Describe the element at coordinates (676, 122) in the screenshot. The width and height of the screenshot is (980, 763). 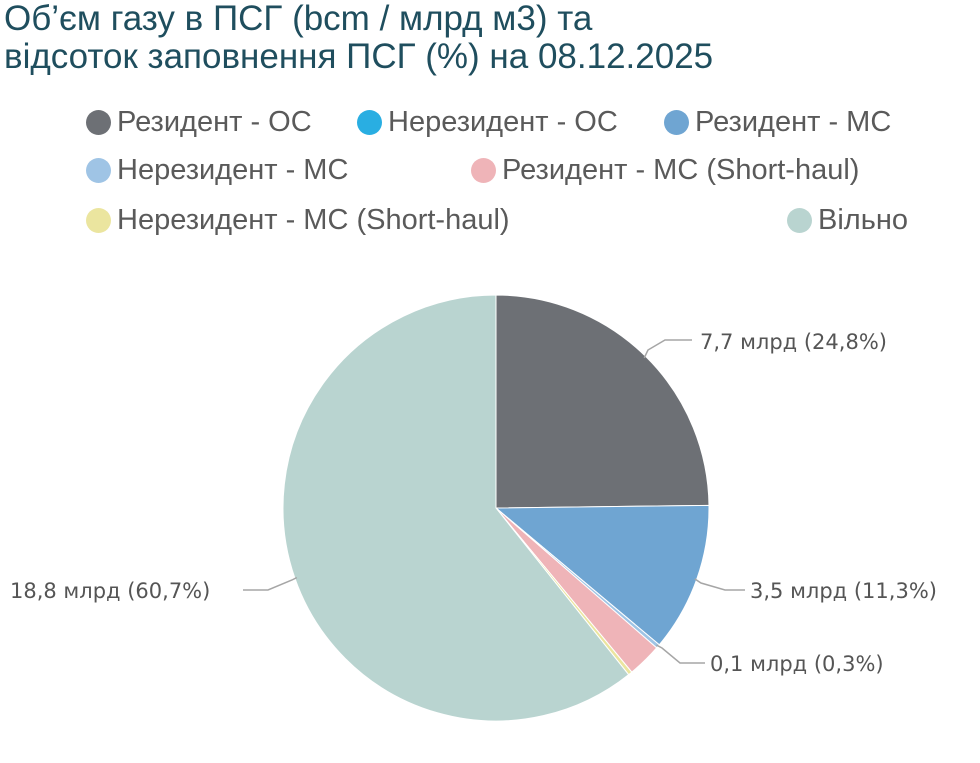
I see `legend-swatch-resident-ms` at that location.